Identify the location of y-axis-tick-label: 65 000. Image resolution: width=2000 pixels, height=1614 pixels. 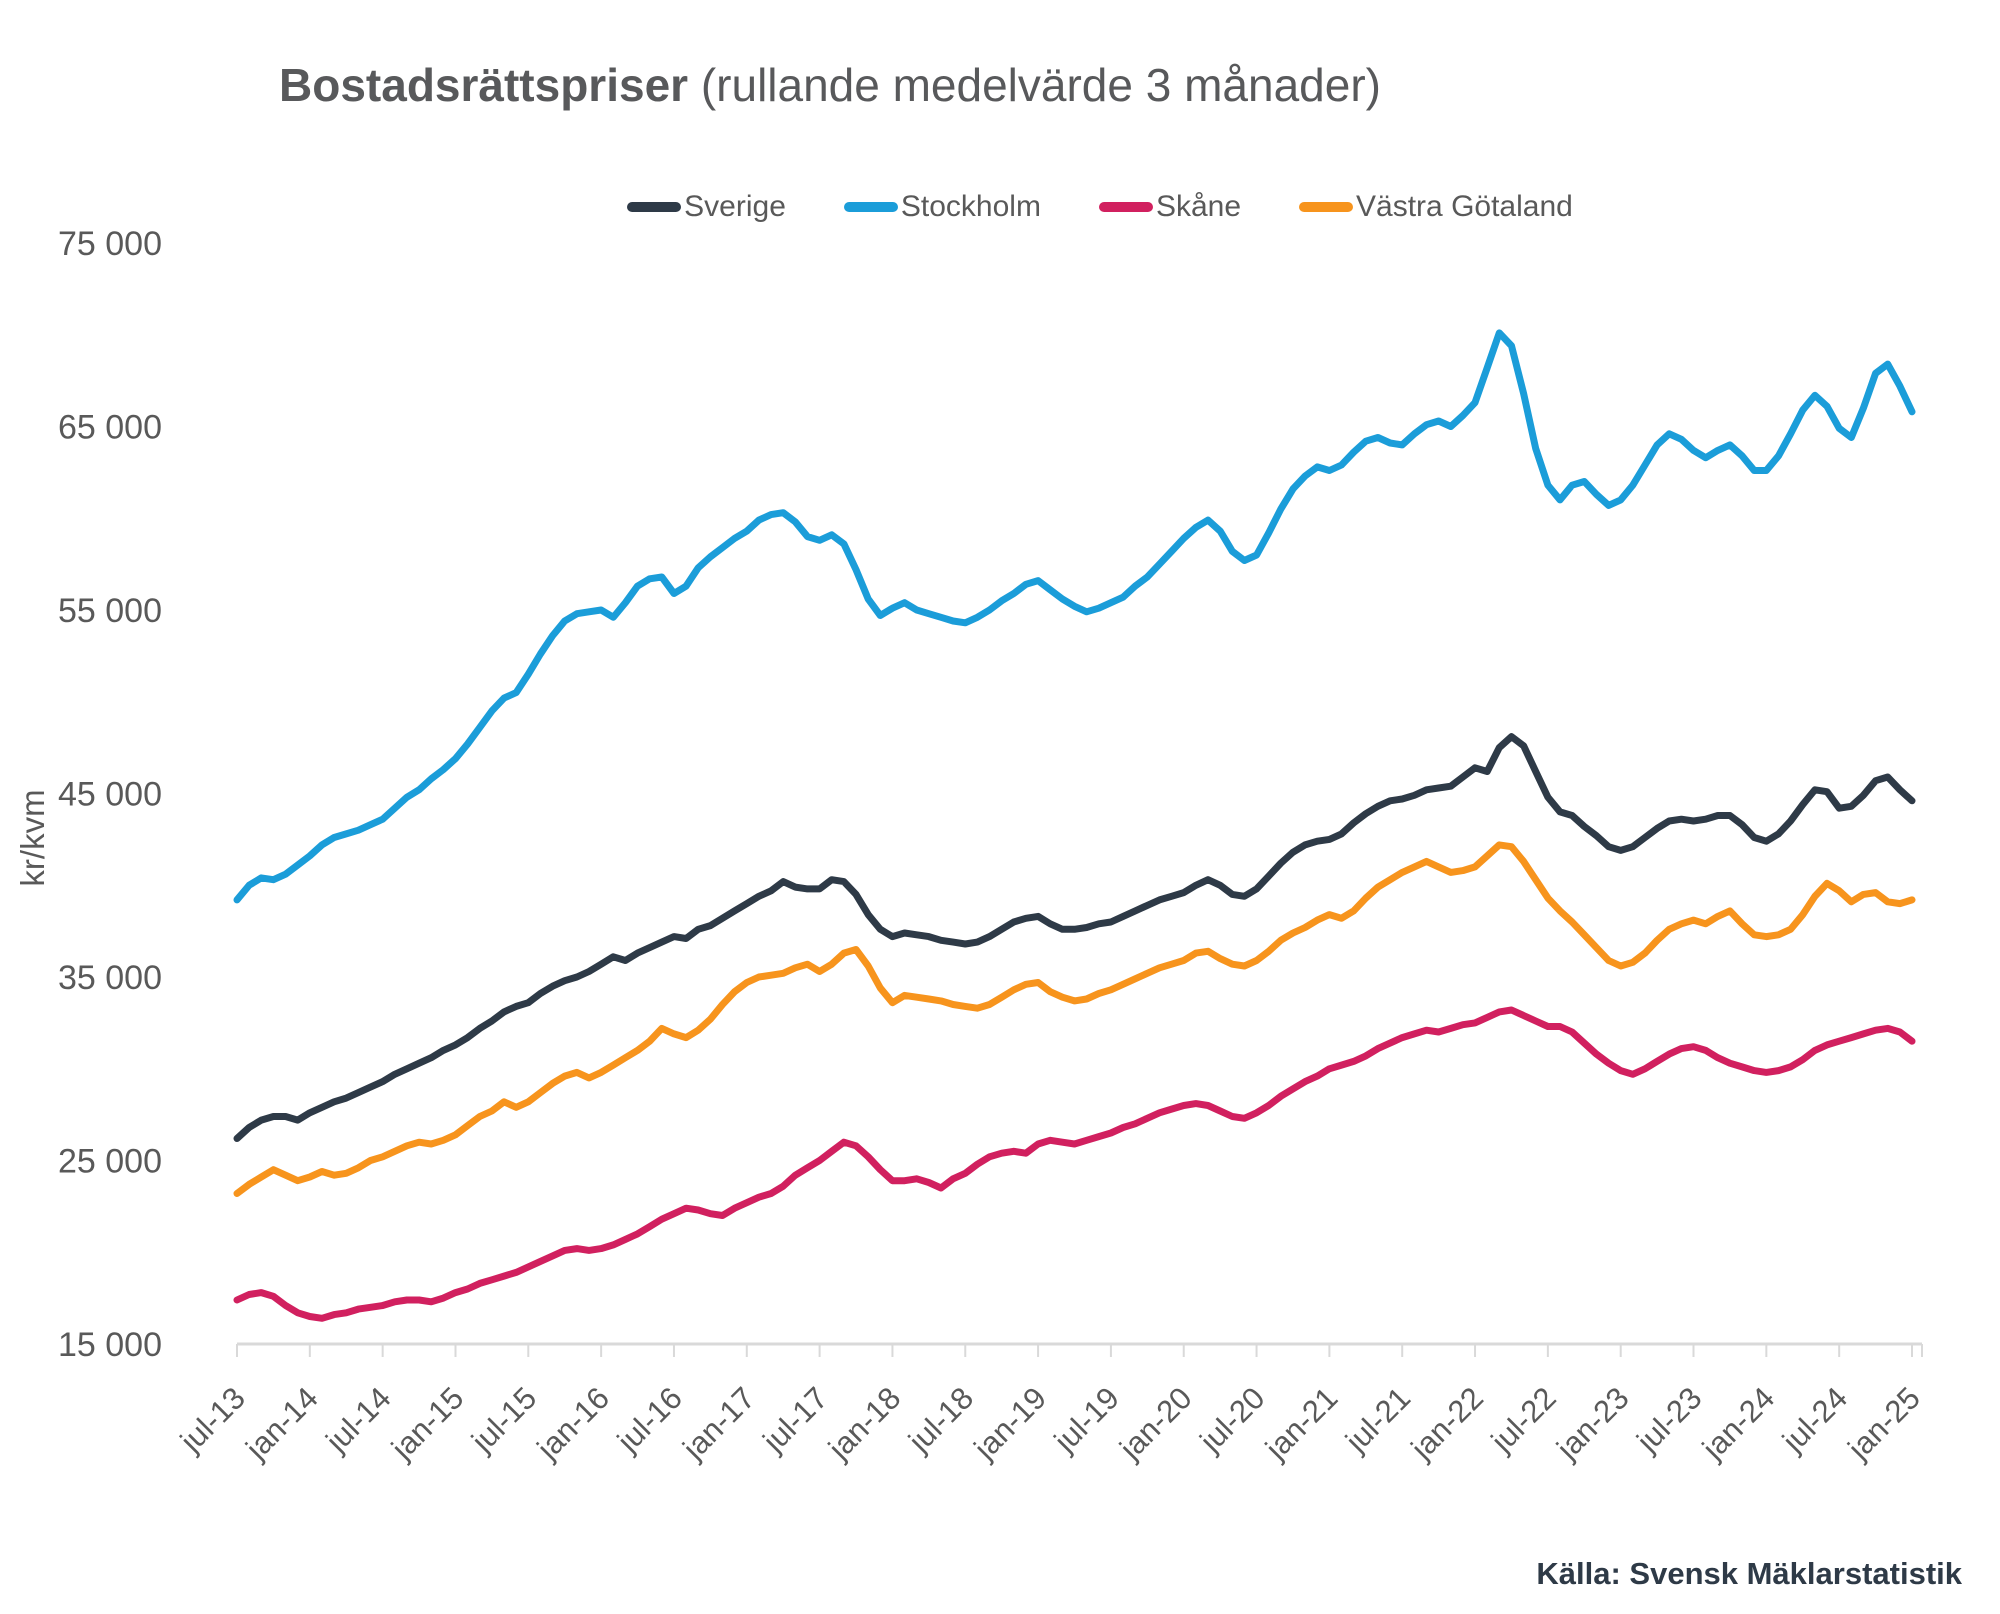
(110, 428).